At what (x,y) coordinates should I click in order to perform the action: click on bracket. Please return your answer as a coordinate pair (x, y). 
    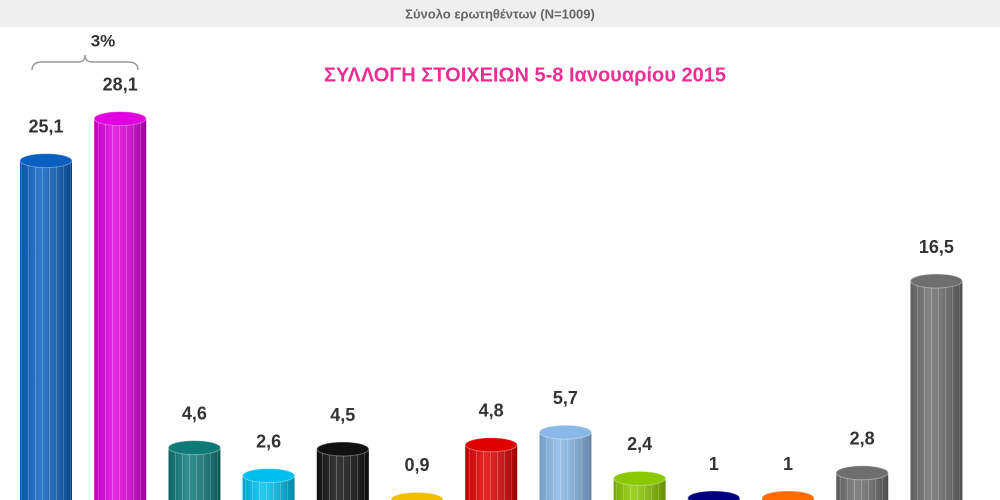
    Looking at the image, I should click on (85, 62).